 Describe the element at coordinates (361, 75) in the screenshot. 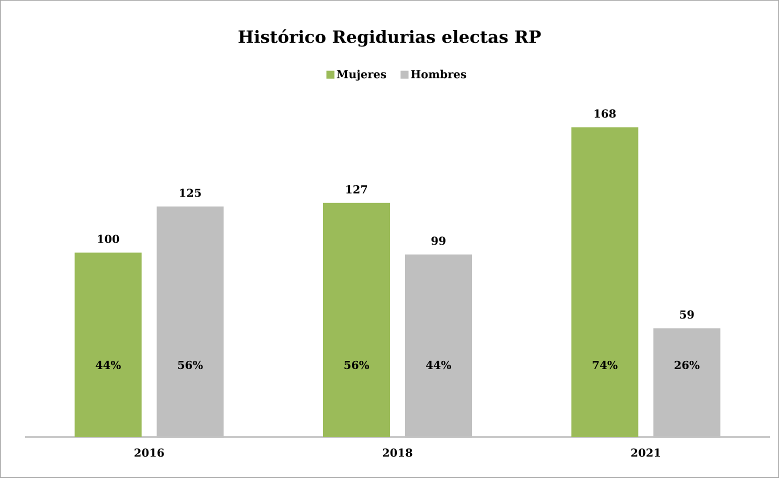

I see `legend-label: Mujeres` at that location.